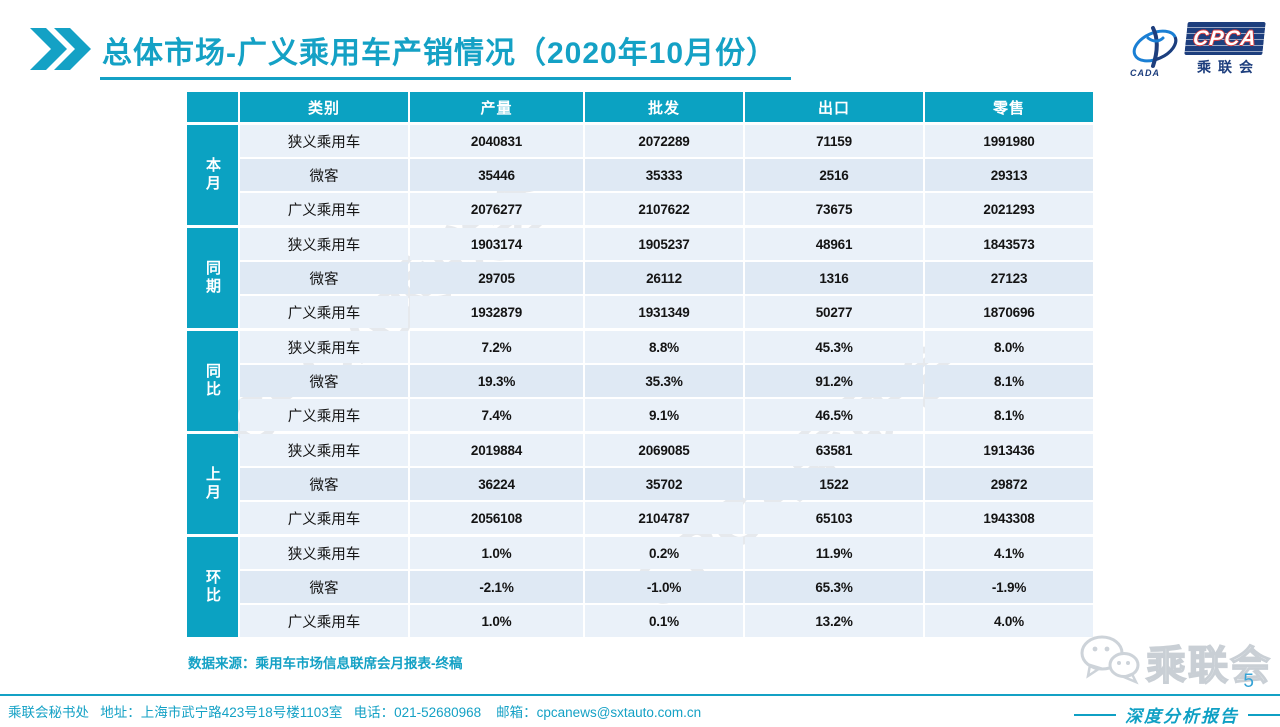 This screenshot has width=1280, height=727. I want to click on value-cell: 2107622, so click(664, 209).